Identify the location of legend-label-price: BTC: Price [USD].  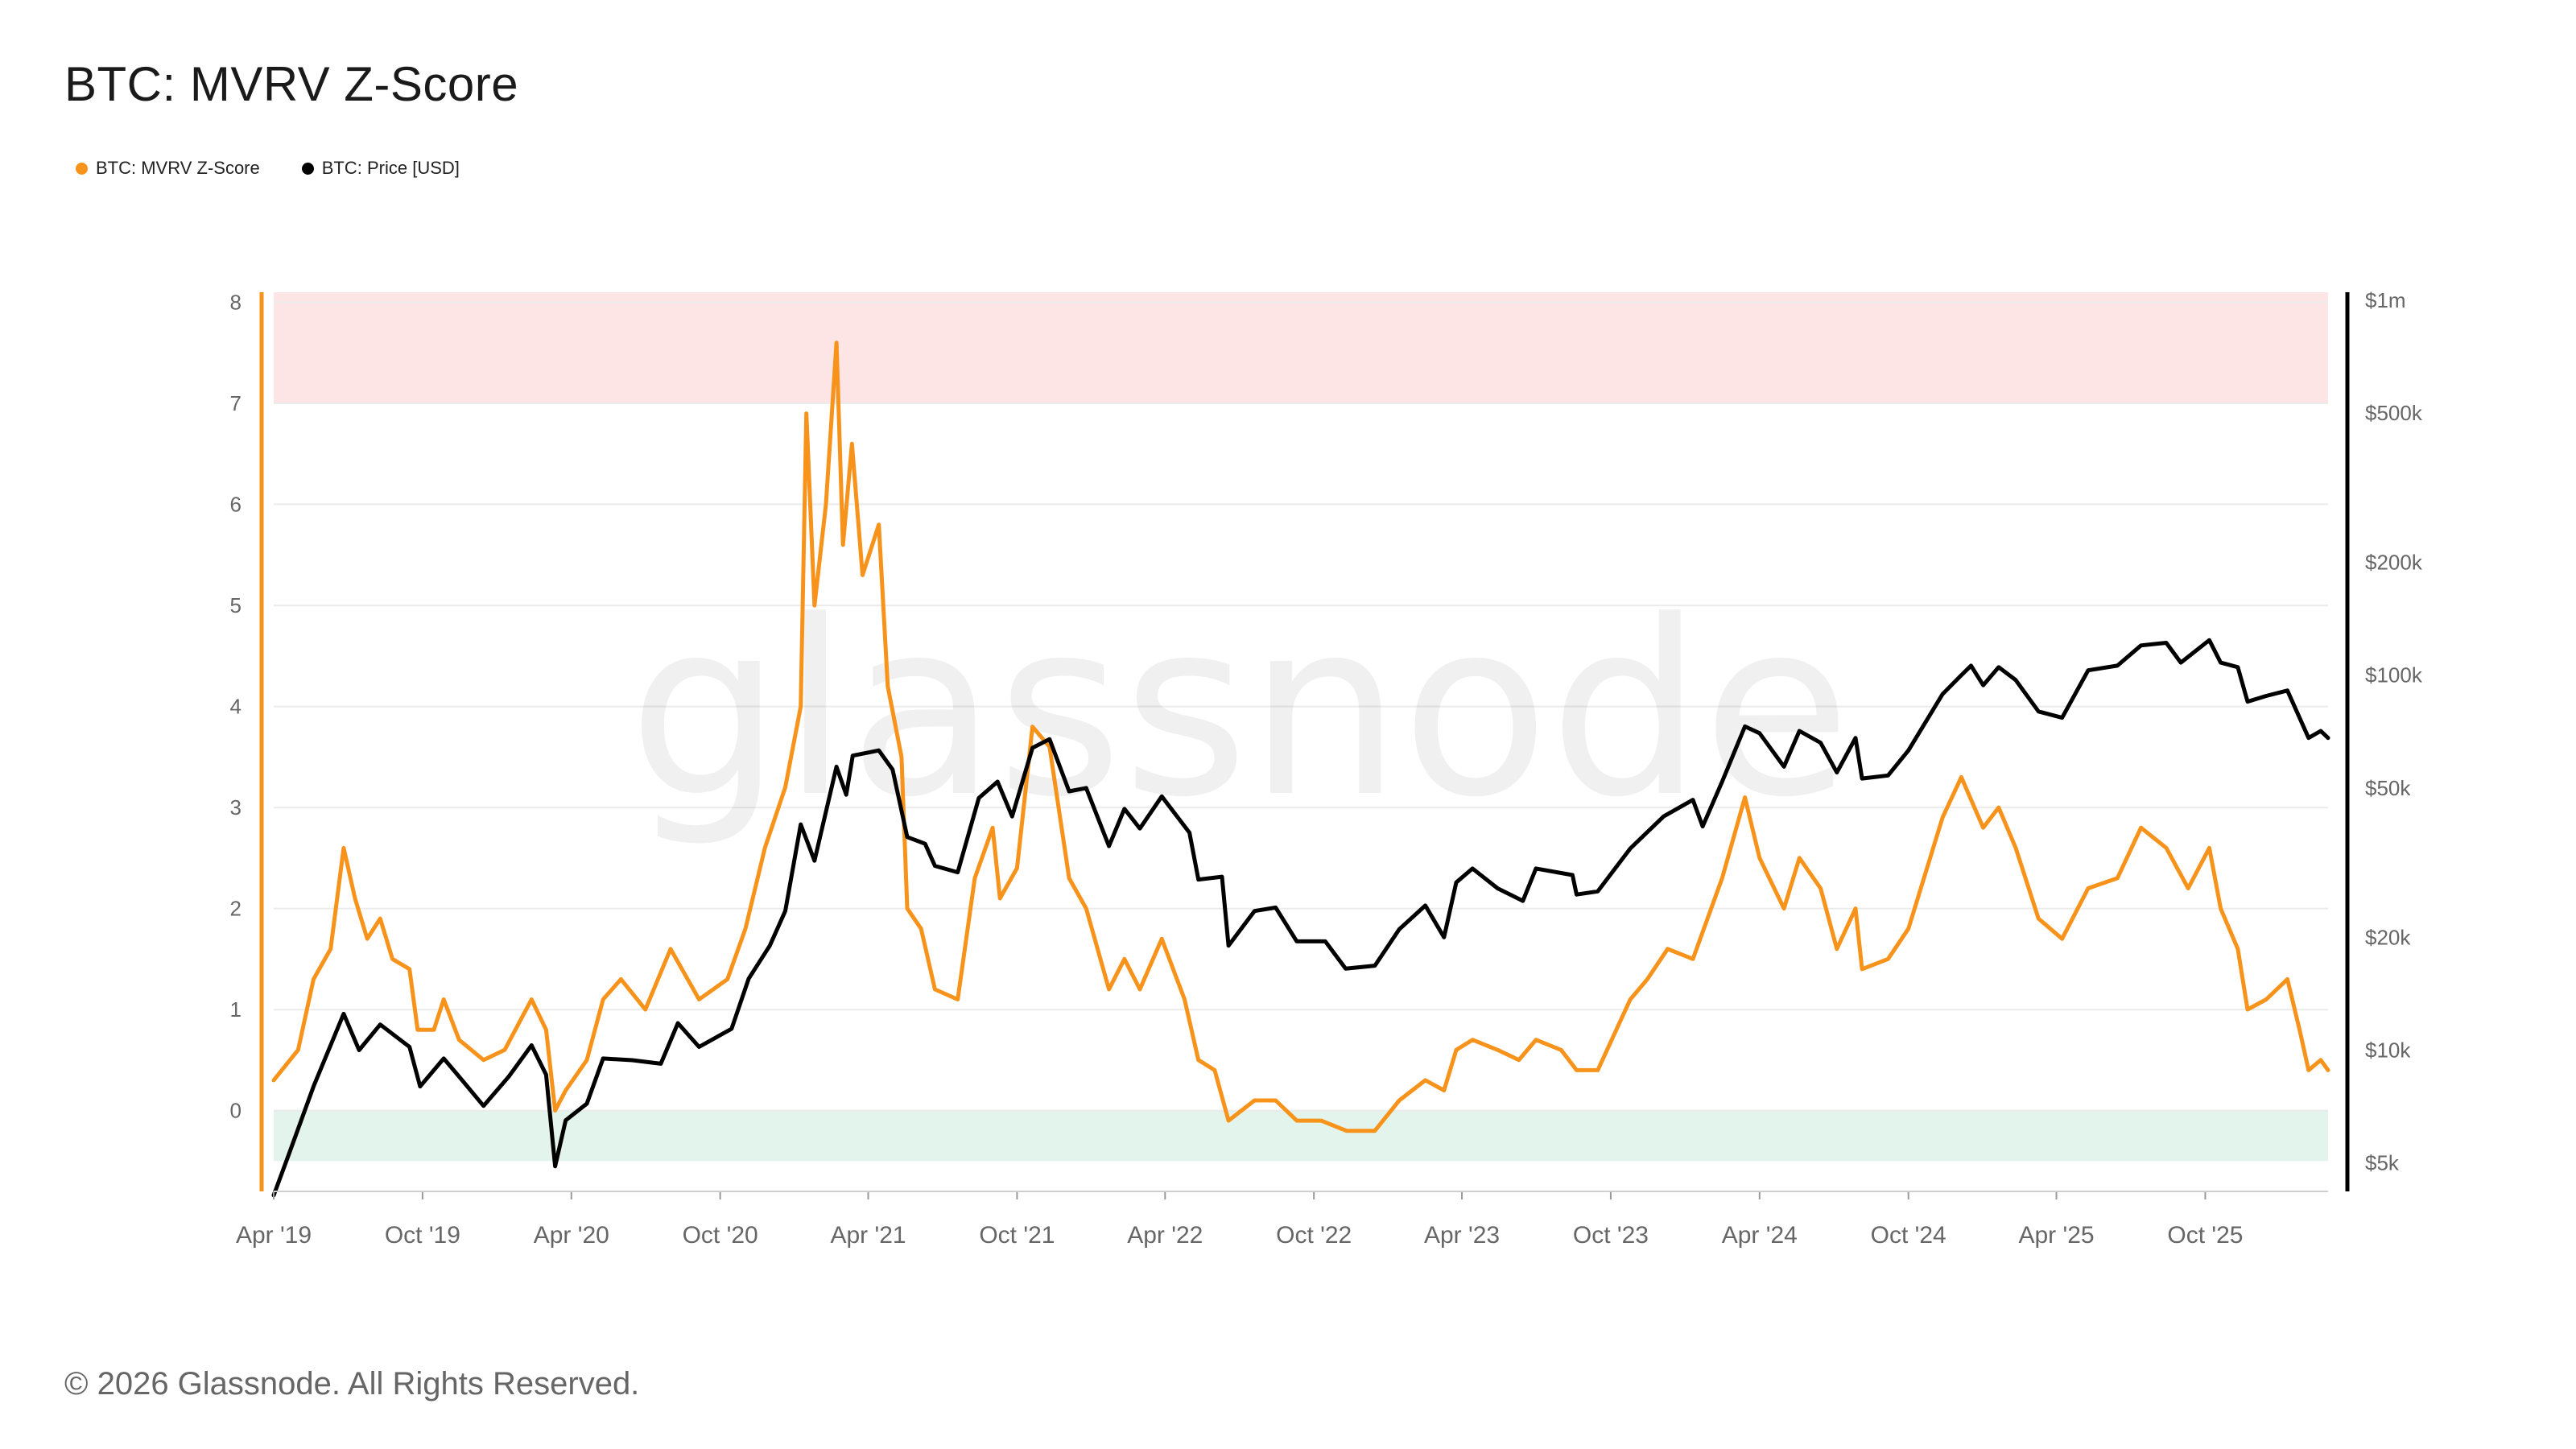
(390, 168).